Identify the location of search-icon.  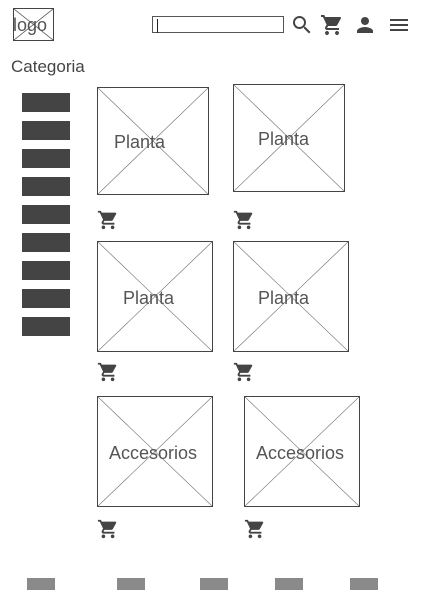
(302, 25).